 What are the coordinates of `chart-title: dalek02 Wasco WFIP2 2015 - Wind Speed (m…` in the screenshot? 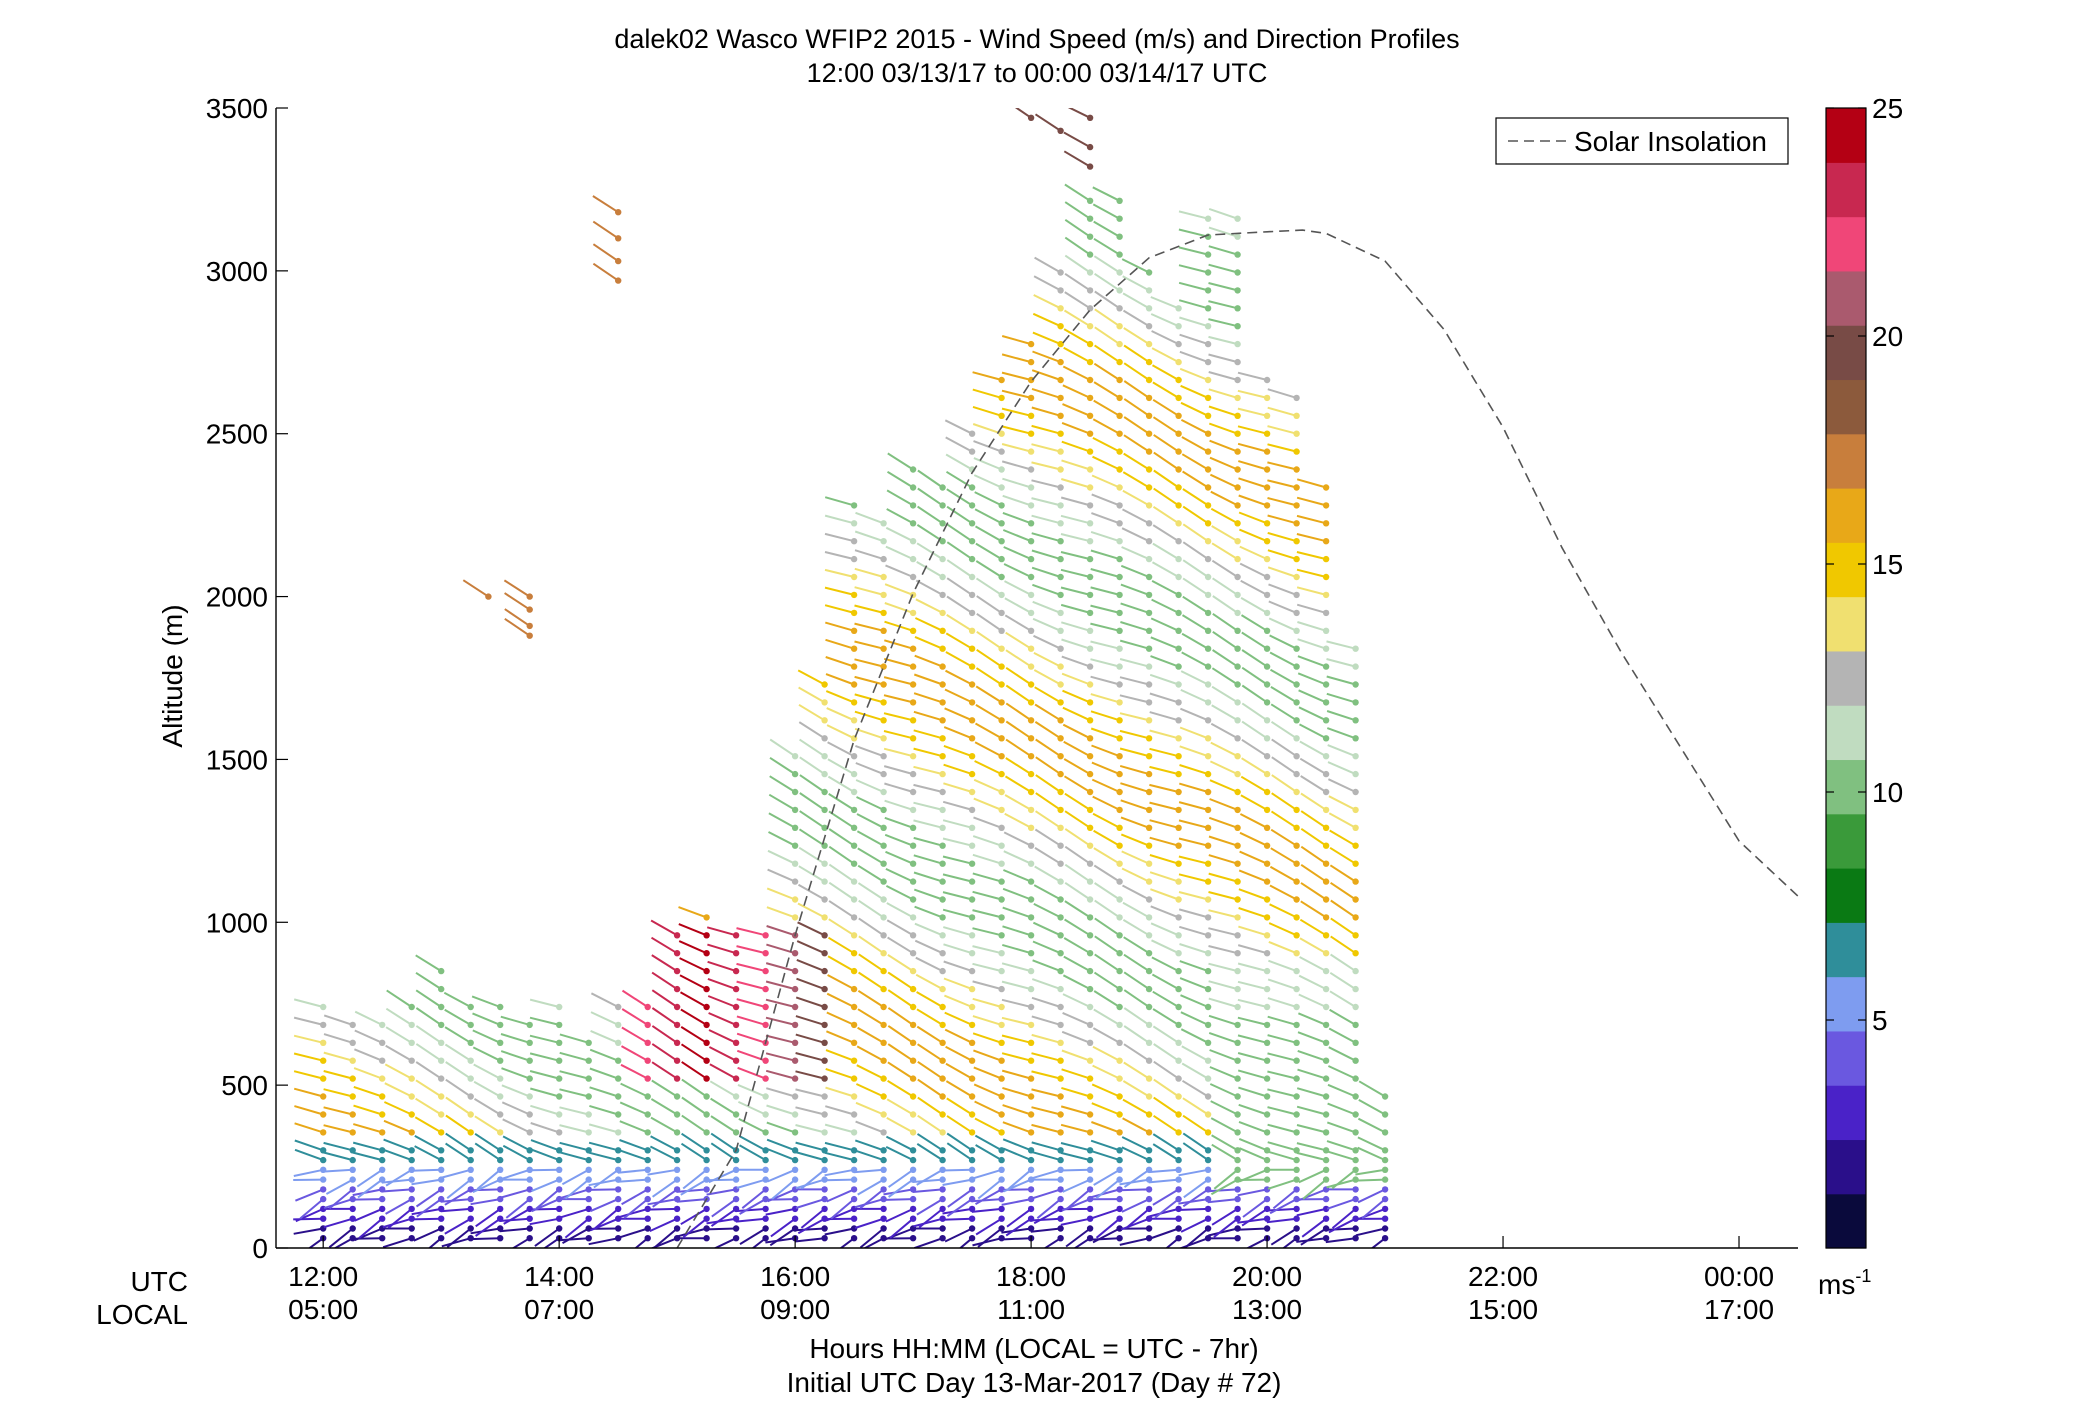 It's located at (1036, 39).